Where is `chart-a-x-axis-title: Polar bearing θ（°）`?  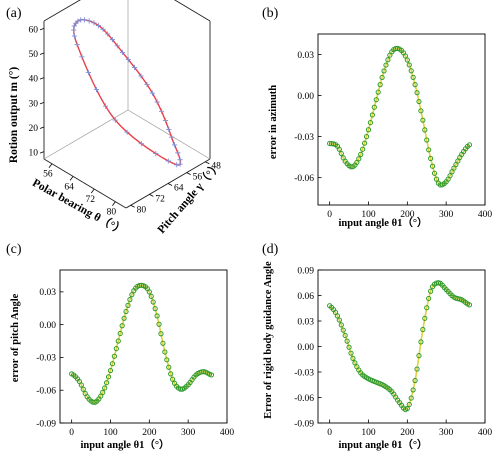
chart-a-x-axis-title: Polar bearing θ（°） is located at coordinates (78, 206).